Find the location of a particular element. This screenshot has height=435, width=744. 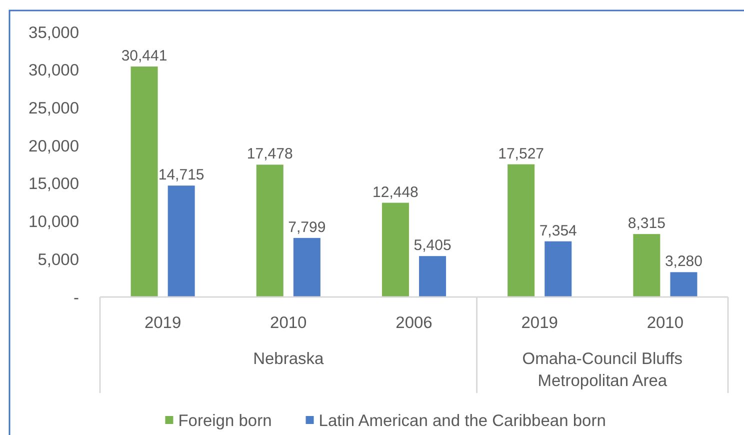

data-label: 14,715 is located at coordinates (181, 175).